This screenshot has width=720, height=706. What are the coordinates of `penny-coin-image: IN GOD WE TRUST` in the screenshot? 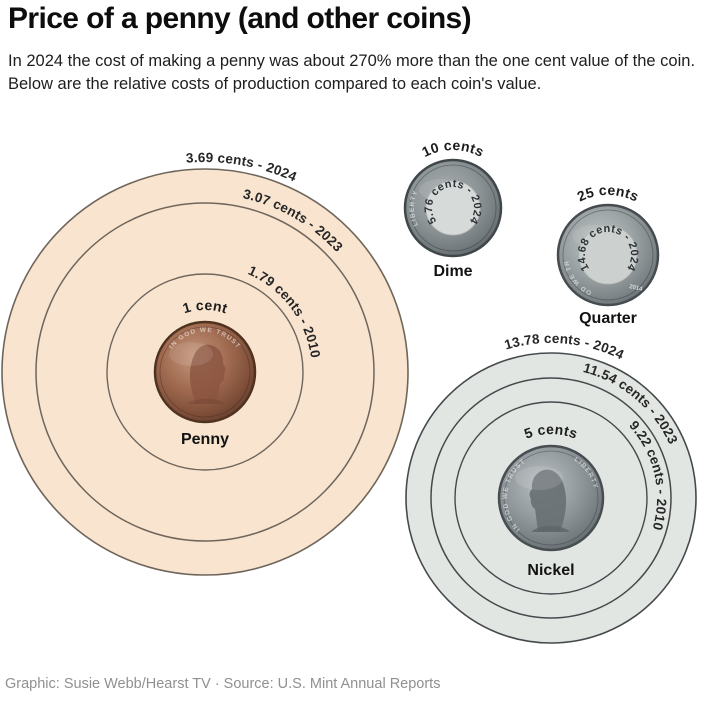 It's located at (205, 372).